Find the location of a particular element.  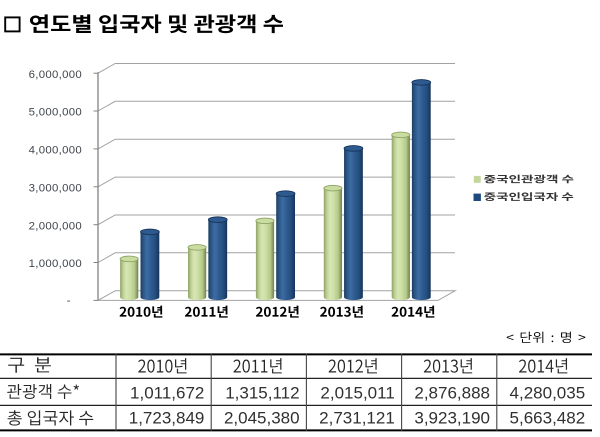

svg-text: 1,315,112 is located at coordinates (262, 392).